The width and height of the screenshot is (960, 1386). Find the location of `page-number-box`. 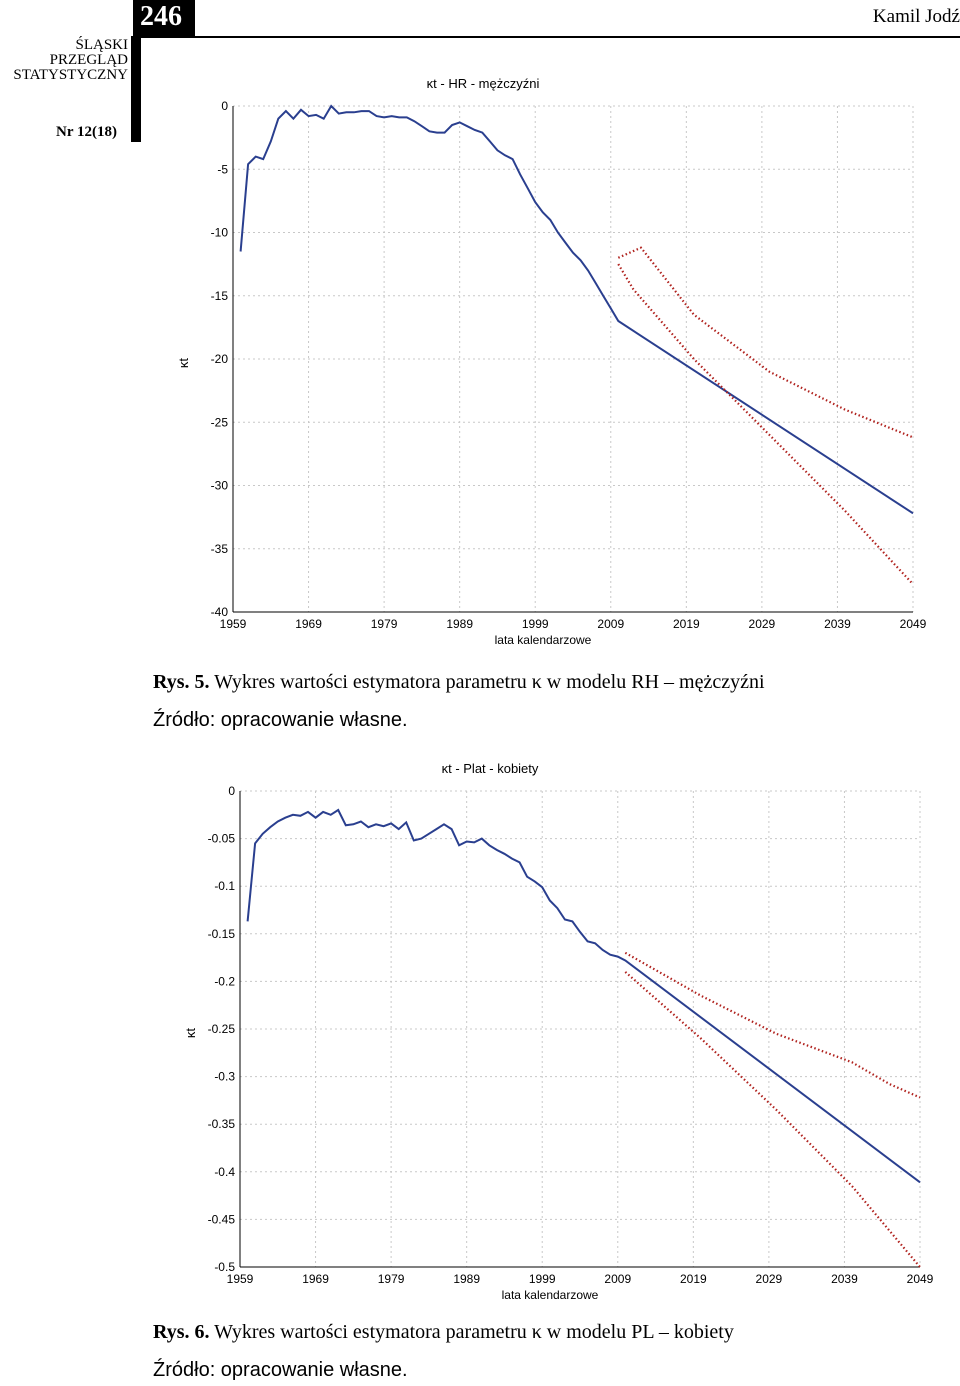

page-number-box is located at coordinates (164, 19).